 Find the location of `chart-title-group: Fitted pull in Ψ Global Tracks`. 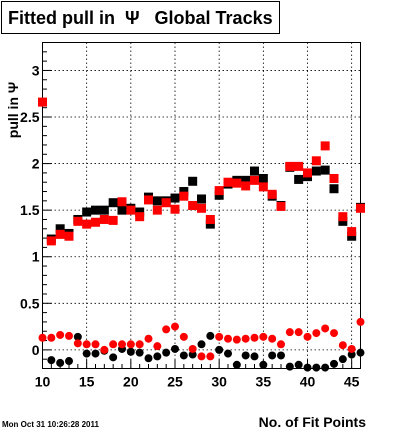

chart-title-group: Fitted pull in Ψ Global Tracks is located at coordinates (140, 17).